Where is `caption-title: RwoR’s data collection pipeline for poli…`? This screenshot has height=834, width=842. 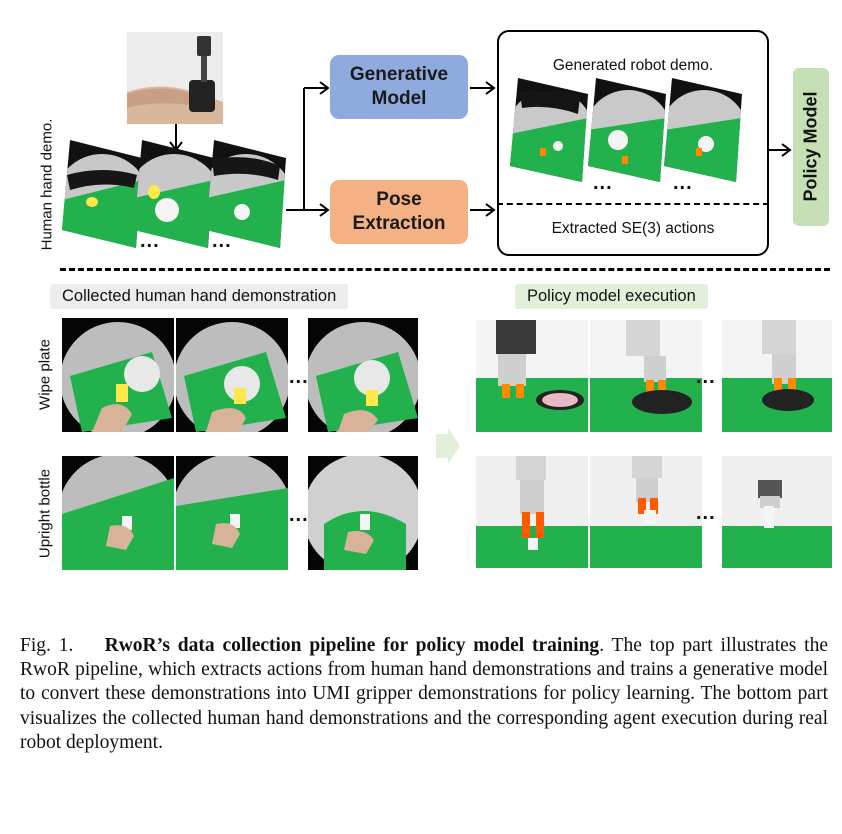
caption-title: RwoR’s data collection pipeline for poli… is located at coordinates (352, 645).